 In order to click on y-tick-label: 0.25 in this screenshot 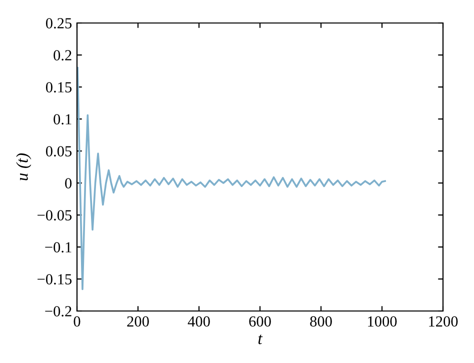, I will do `click(59, 23)`.